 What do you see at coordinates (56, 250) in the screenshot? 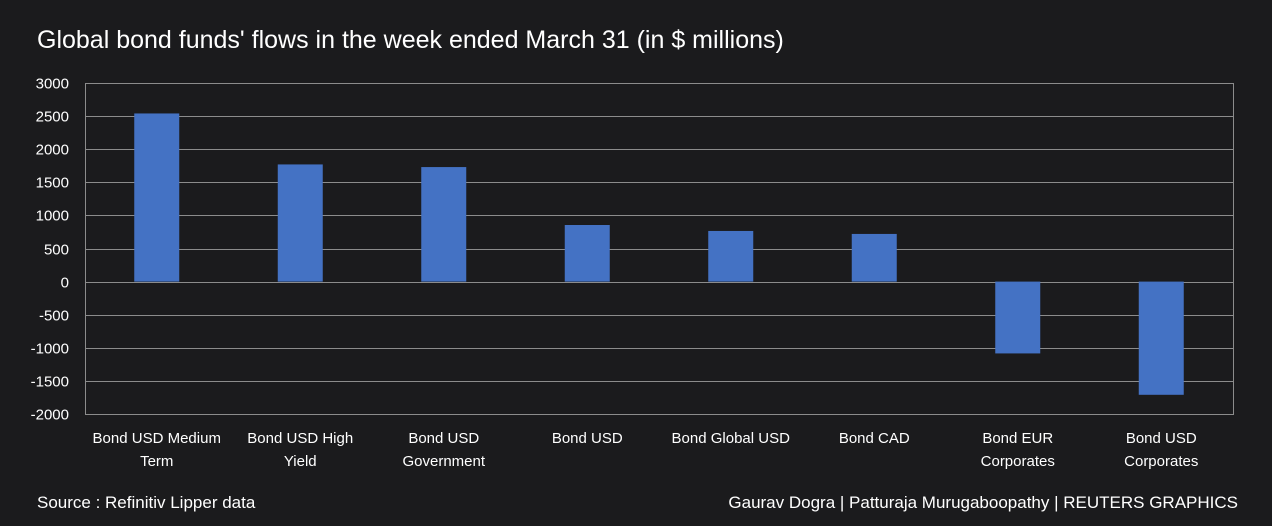
I see `y-tick-label: 500` at bounding box center [56, 250].